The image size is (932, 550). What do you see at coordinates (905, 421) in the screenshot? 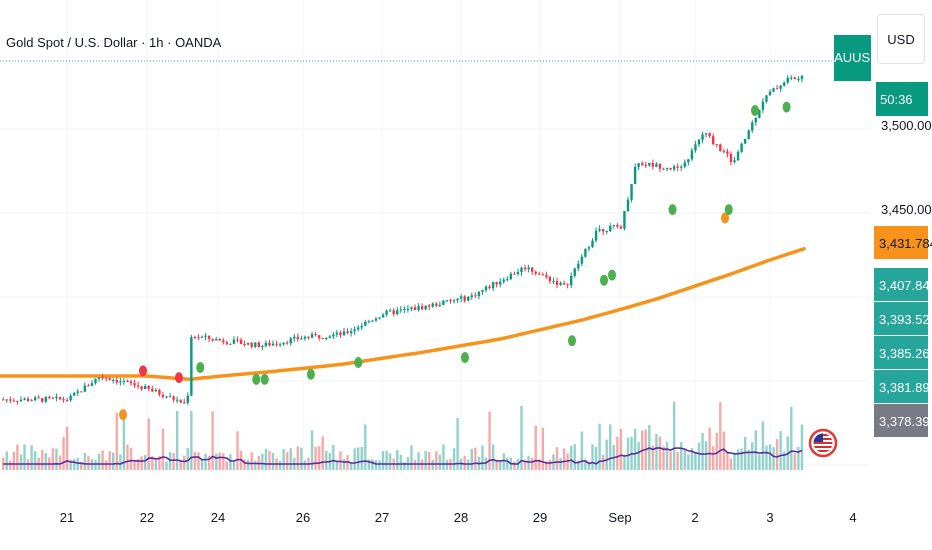
I see `price-label: 3,378.396` at bounding box center [905, 421].